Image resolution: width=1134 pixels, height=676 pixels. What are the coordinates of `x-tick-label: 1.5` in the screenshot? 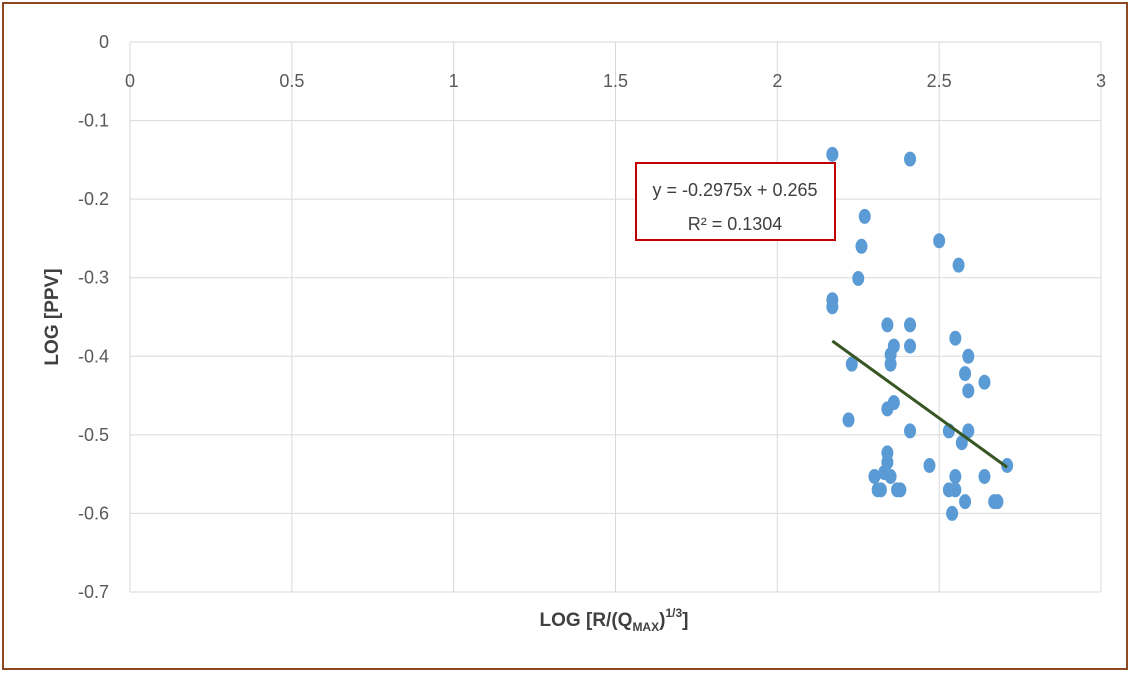 It's located at (615, 81).